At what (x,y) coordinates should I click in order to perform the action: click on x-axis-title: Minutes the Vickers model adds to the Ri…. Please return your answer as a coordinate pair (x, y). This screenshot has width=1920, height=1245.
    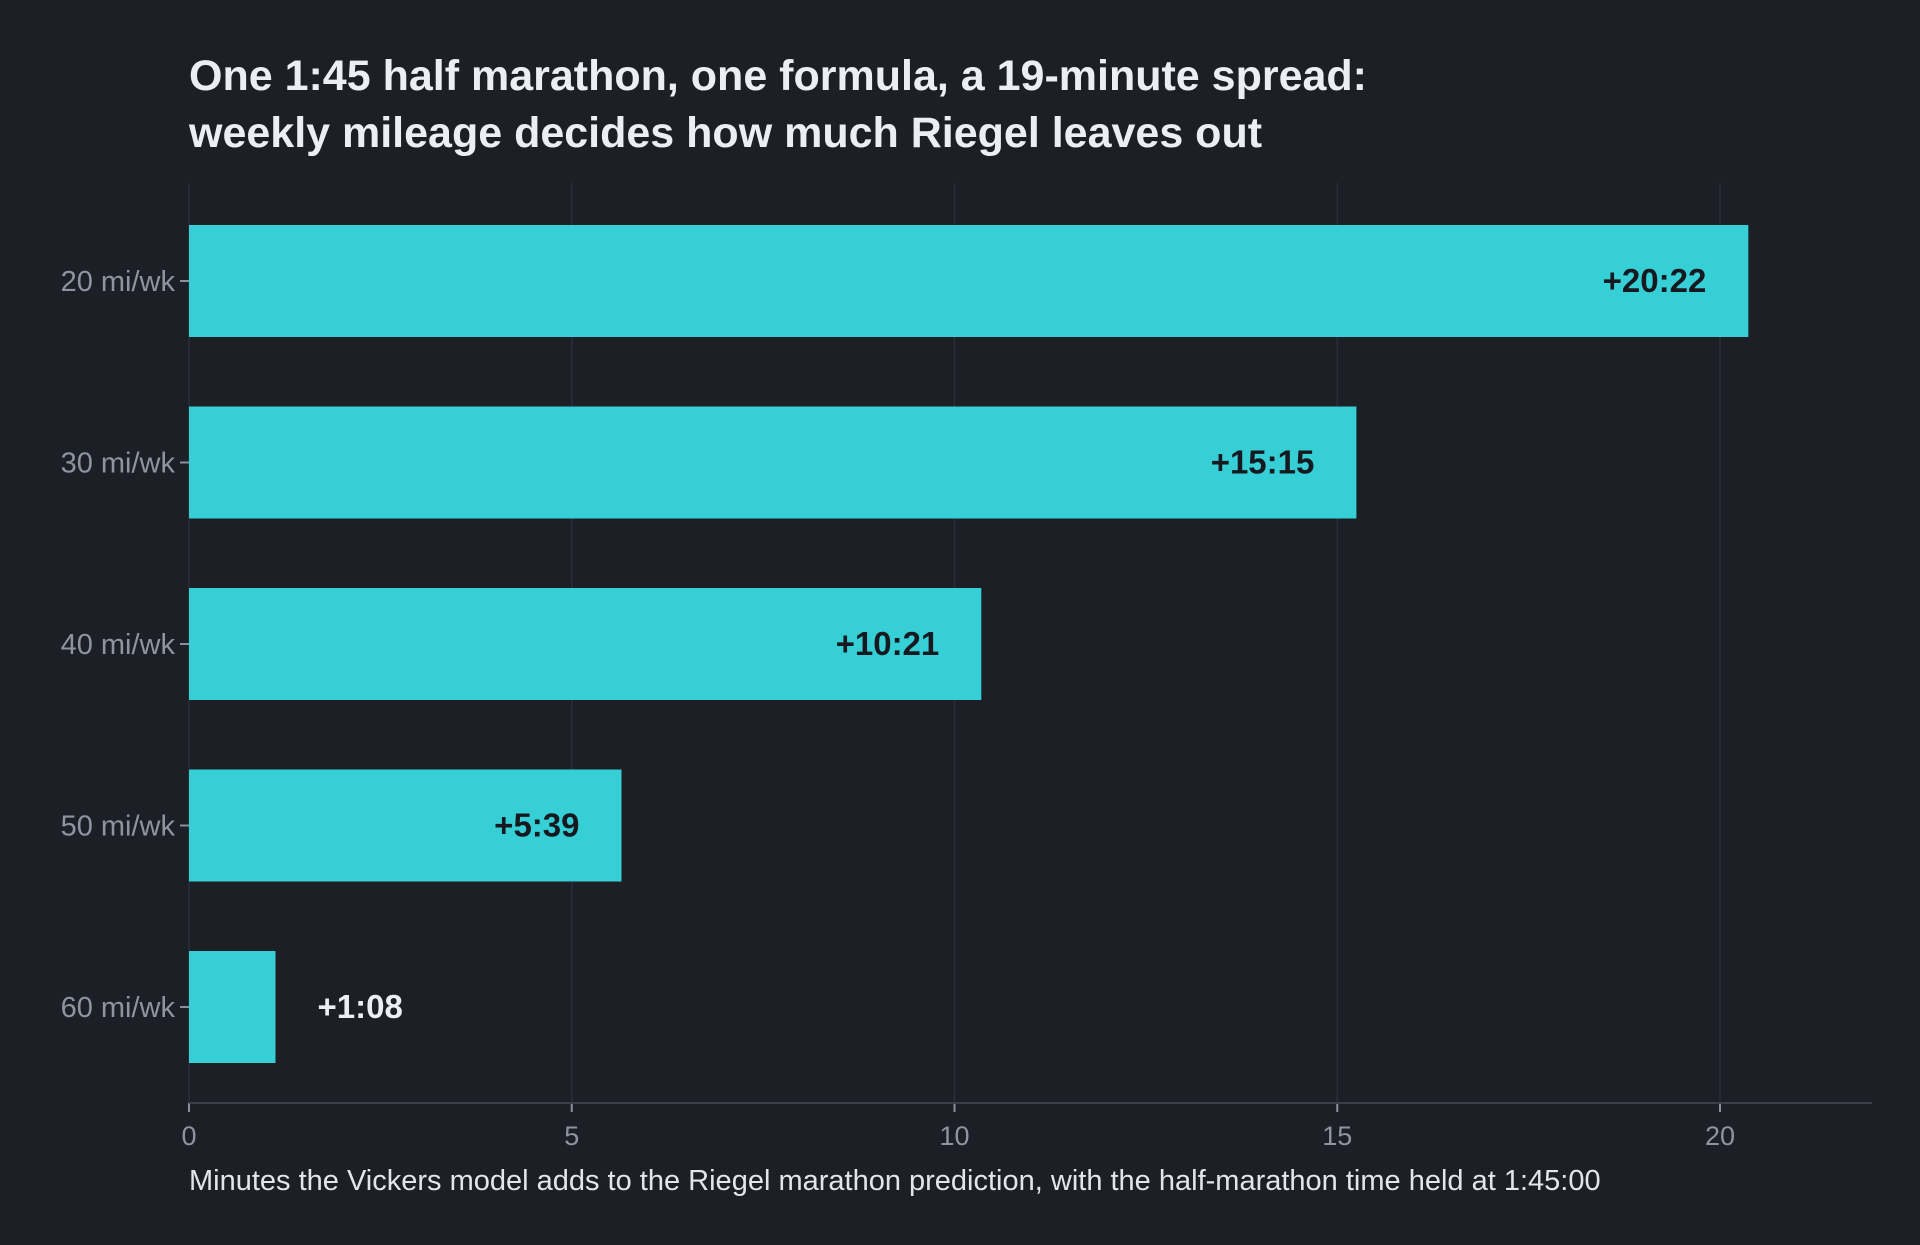
    Looking at the image, I should click on (895, 1181).